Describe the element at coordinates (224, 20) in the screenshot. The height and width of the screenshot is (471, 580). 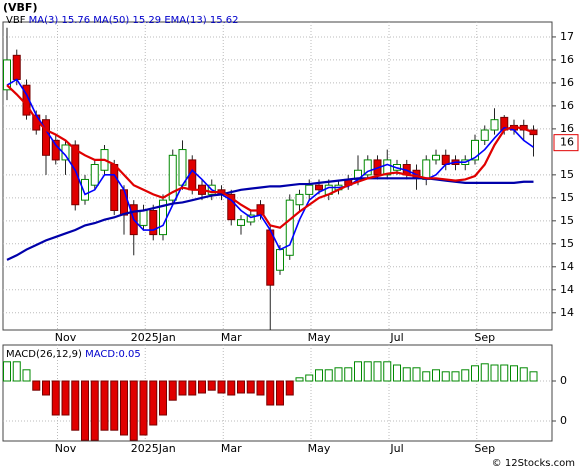
I see `legend-value: 15.62` at that location.